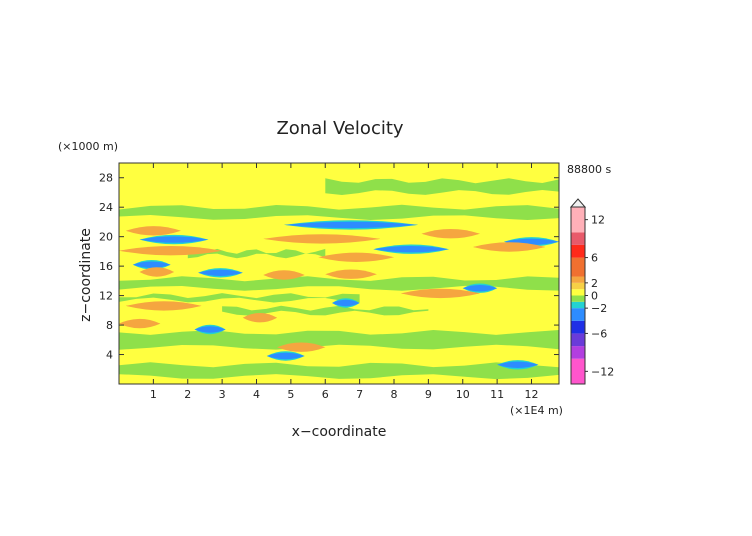 This screenshot has height=536, width=752. Describe the element at coordinates (106, 237) in the screenshot. I see `y-tick-label: 20` at that location.